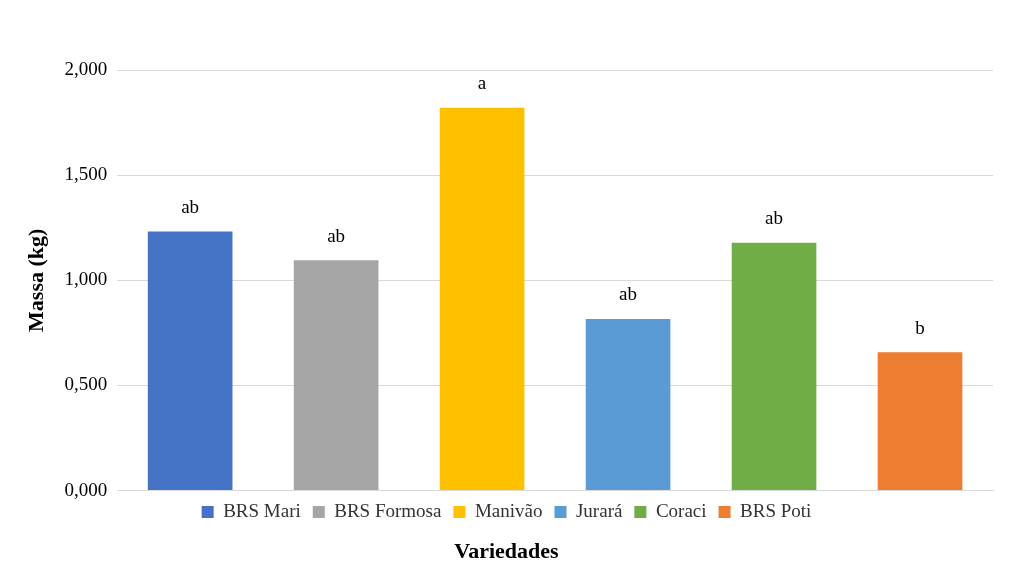 The height and width of the screenshot is (572, 1018). Describe the element at coordinates (388, 511) in the screenshot. I see `legend-label: BRS Formosa` at that location.